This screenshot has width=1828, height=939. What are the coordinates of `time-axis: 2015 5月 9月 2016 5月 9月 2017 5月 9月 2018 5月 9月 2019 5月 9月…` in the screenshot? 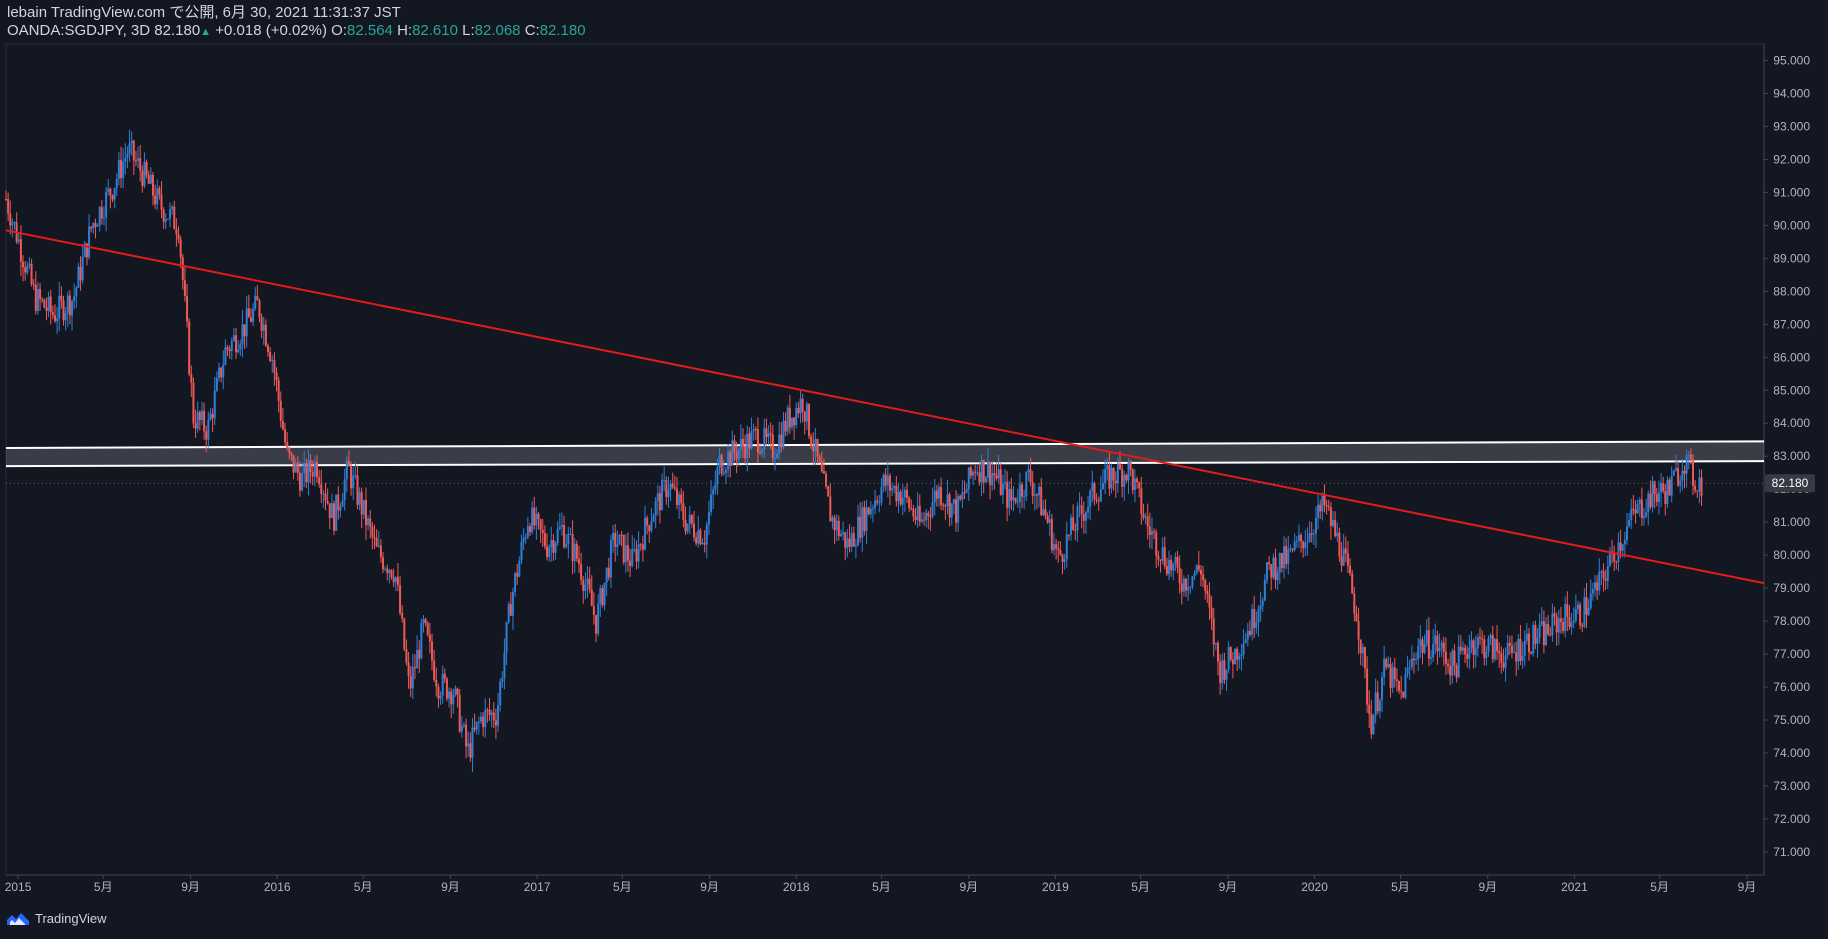 It's located at (881, 884).